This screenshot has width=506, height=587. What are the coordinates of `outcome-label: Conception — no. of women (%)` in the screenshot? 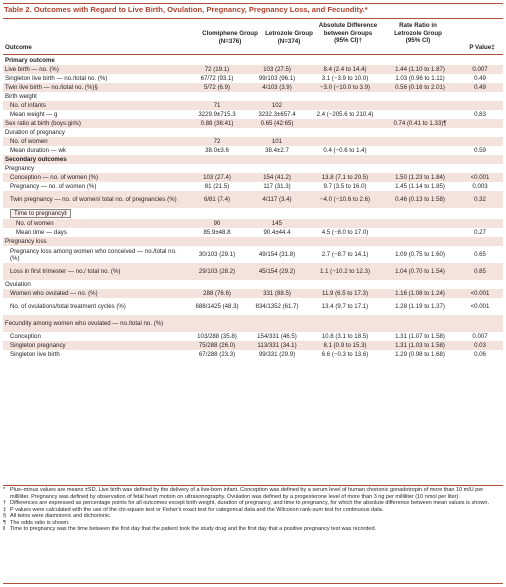 It's located at (95, 177).